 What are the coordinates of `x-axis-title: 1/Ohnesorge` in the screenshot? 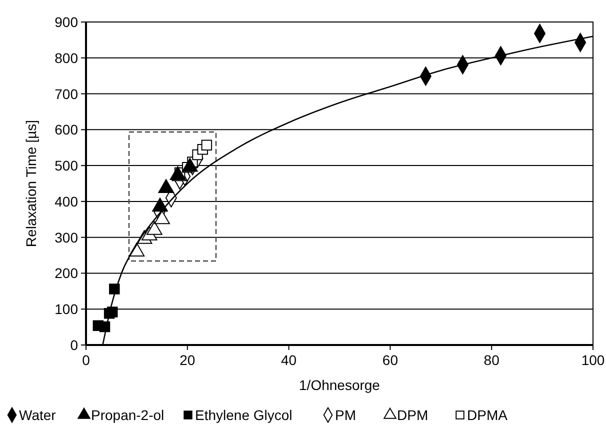 It's located at (339, 385).